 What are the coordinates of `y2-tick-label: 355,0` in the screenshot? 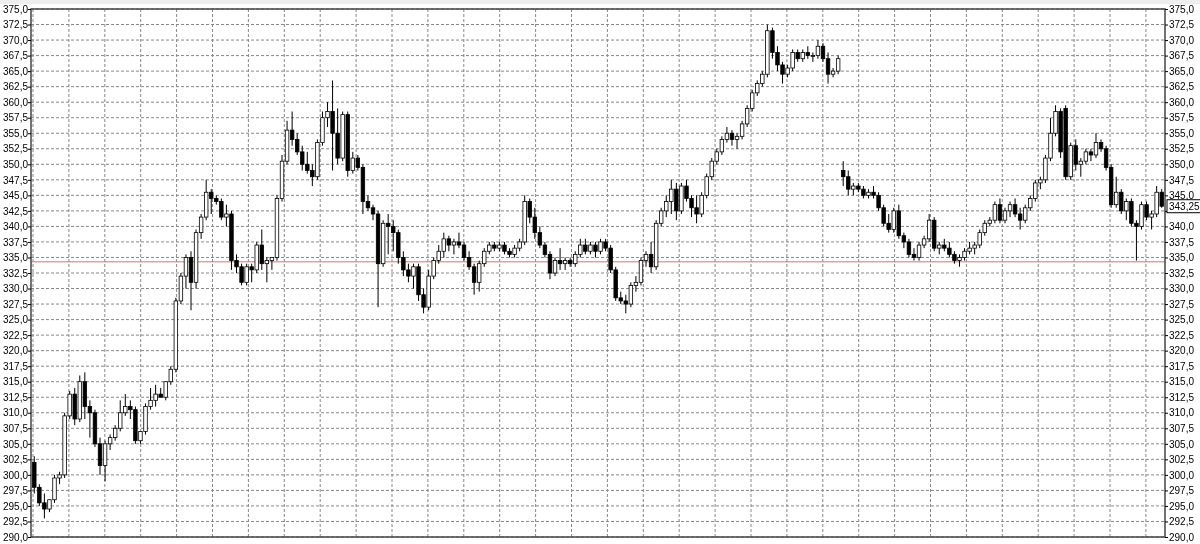 It's located at (1182, 133).